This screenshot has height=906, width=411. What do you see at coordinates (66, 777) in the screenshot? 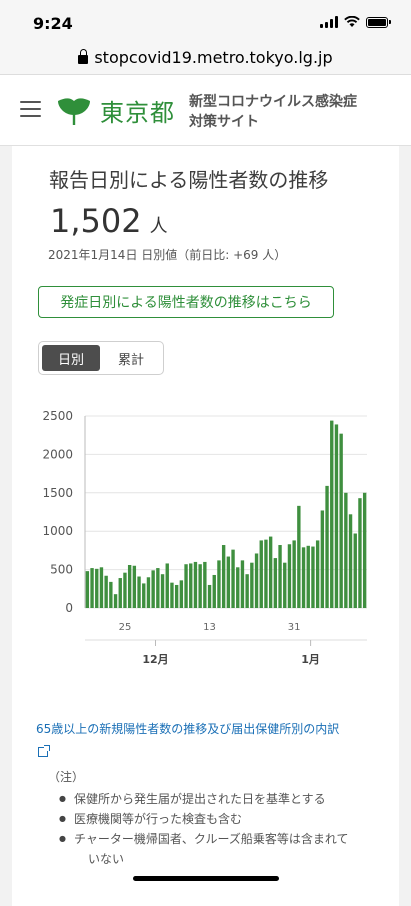
I see `notes-heading: （注）` at bounding box center [66, 777].